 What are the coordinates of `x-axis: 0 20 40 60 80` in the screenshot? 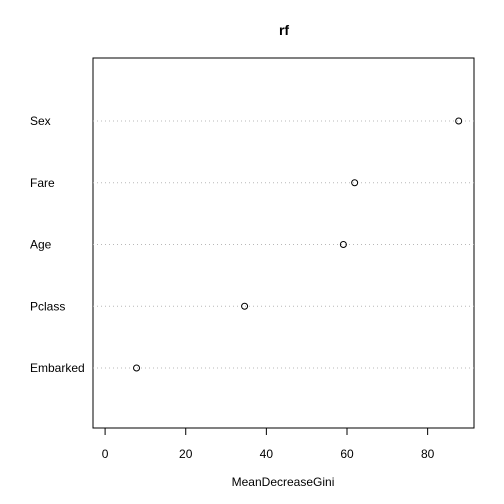 It's located at (268, 444).